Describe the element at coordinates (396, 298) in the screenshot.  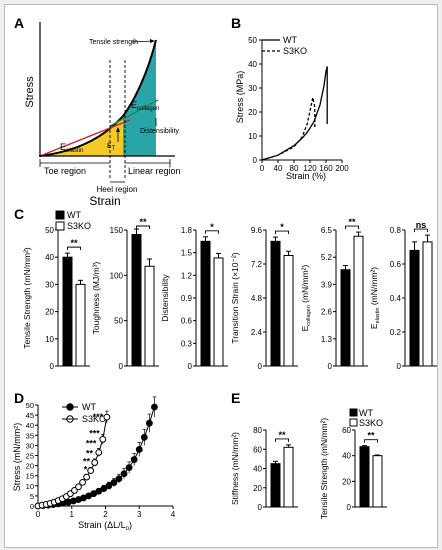
I see `c-subplot-6-y-tick-label: 0.4` at that location.